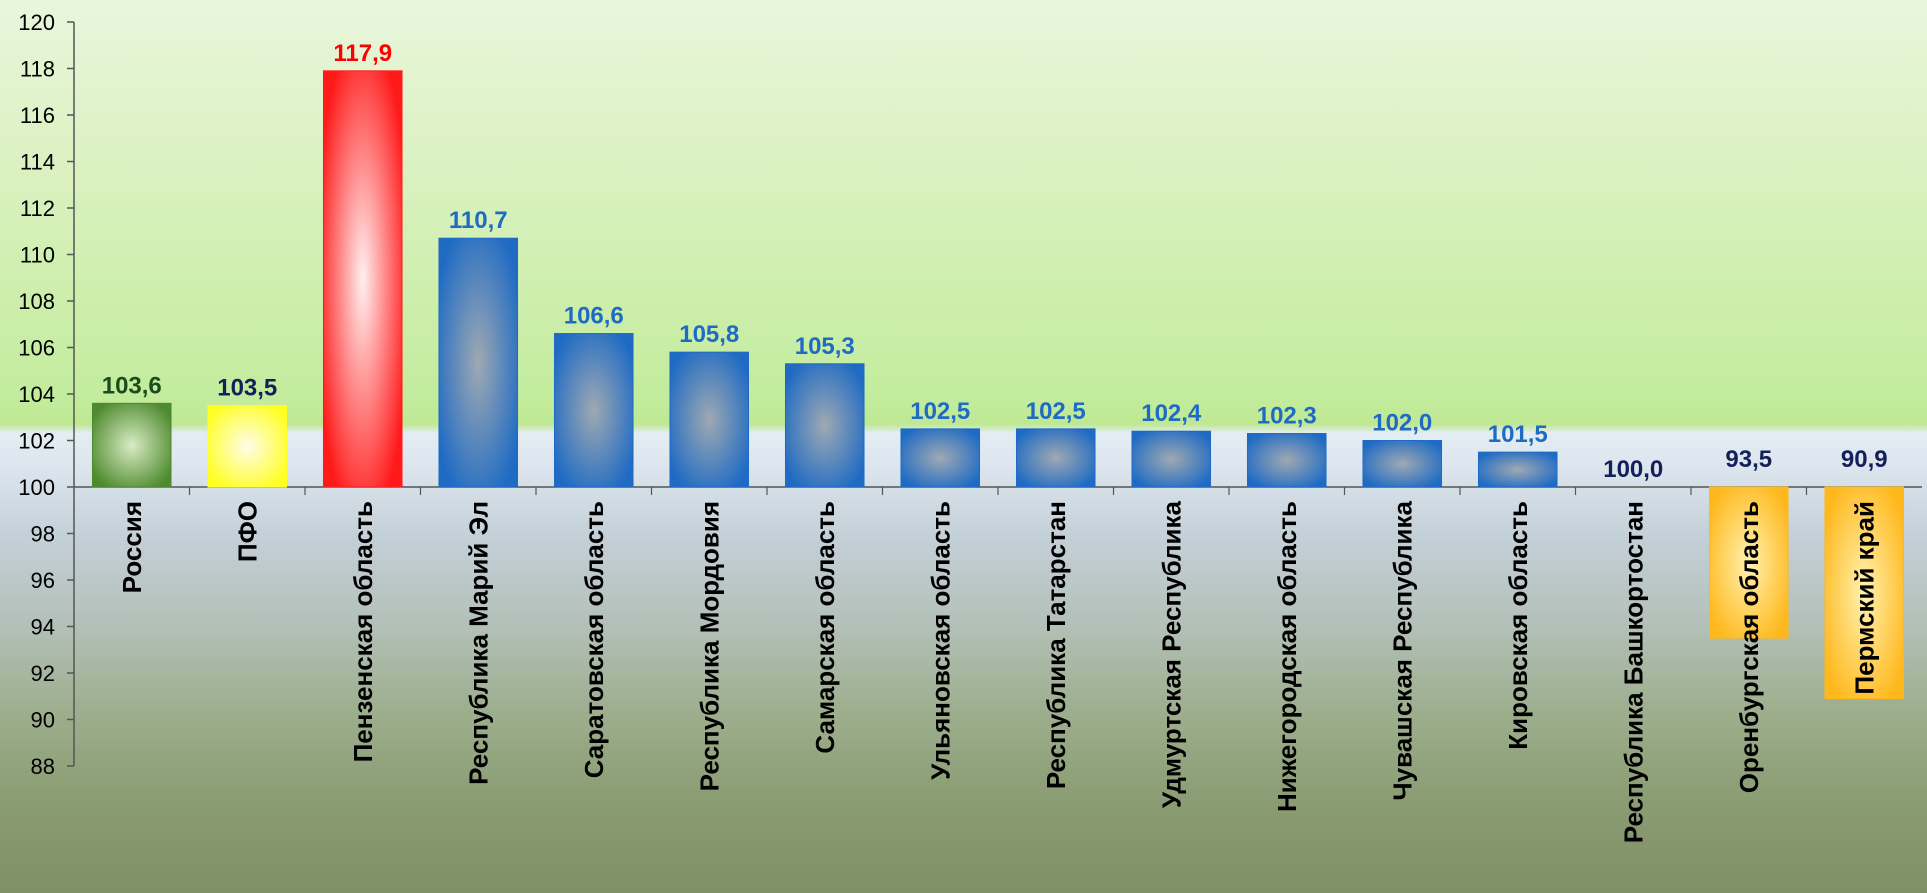 This screenshot has height=893, width=1927. Describe the element at coordinates (36, 301) in the screenshot. I see `y-tick-label: 108` at that location.